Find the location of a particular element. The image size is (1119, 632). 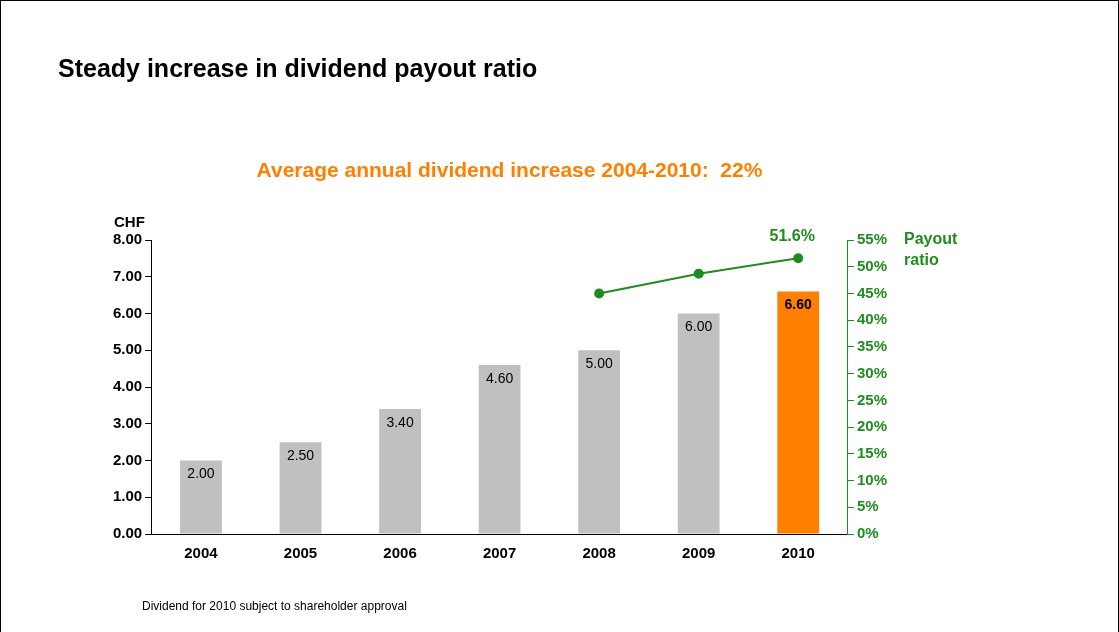

y2-tick-label: 45% is located at coordinates (872, 292).